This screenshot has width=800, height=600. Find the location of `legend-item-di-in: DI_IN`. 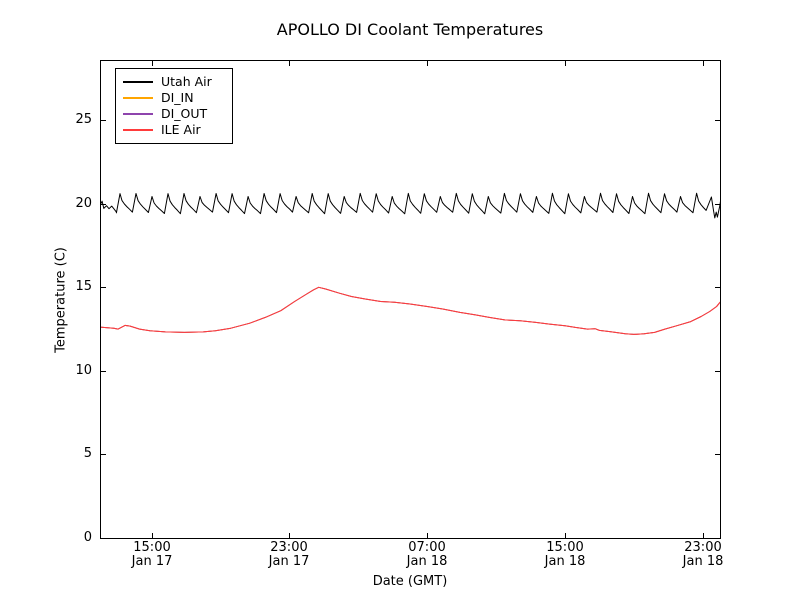

legend-item-di-in: DI_IN is located at coordinates (174, 98).